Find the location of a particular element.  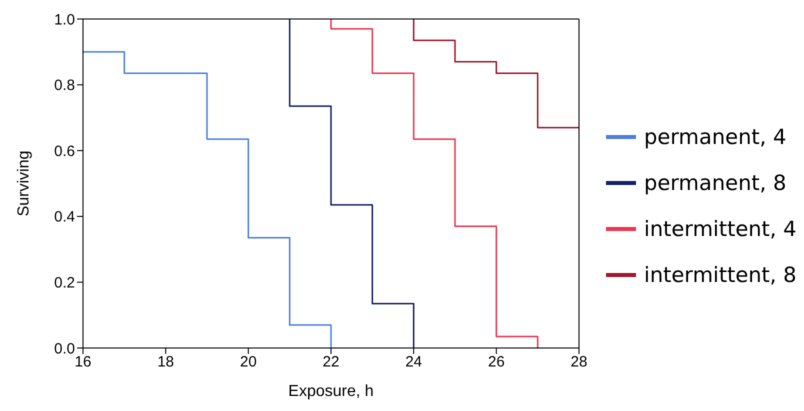

x-tick-label: 28 is located at coordinates (579, 362).